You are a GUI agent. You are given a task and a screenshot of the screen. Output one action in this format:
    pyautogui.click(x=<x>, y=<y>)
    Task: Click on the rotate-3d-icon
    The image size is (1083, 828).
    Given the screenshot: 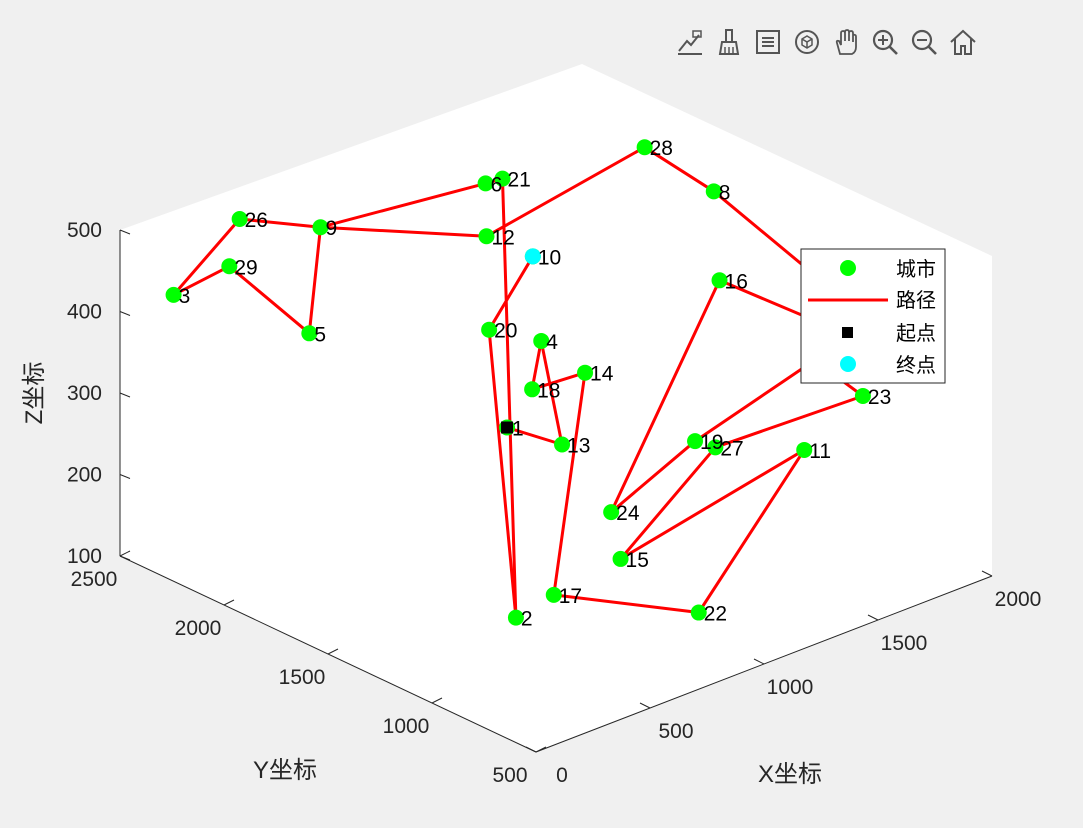 What is the action you would take?
    pyautogui.click(x=807, y=42)
    